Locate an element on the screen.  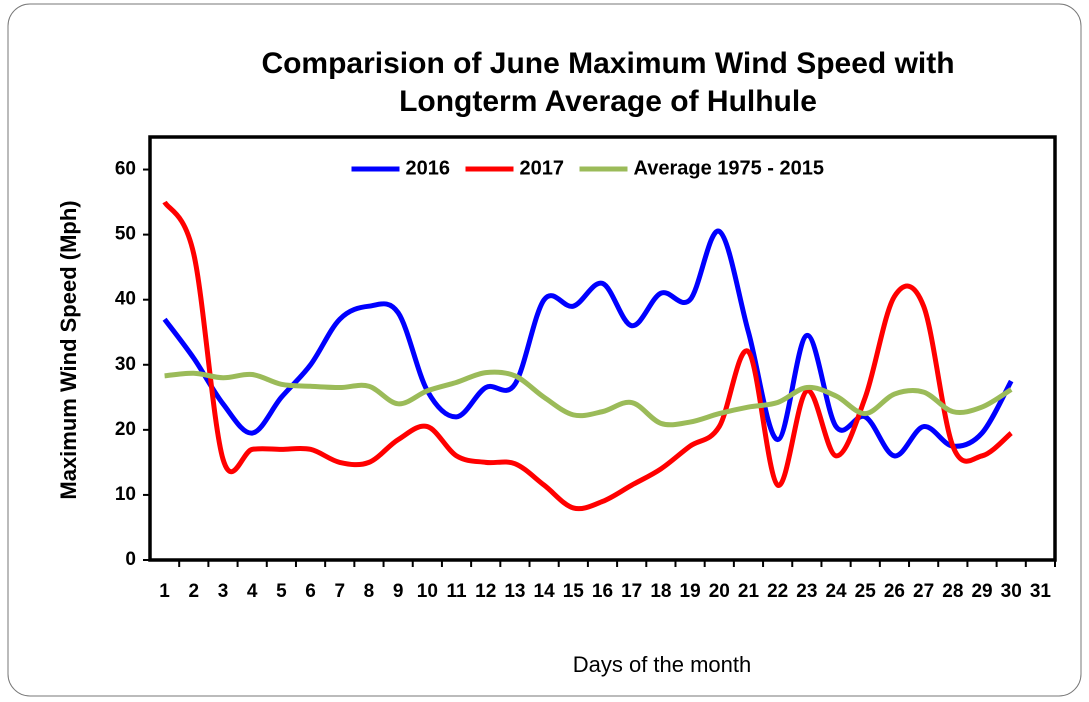
x-tick-label: 17 is located at coordinates (631, 591).